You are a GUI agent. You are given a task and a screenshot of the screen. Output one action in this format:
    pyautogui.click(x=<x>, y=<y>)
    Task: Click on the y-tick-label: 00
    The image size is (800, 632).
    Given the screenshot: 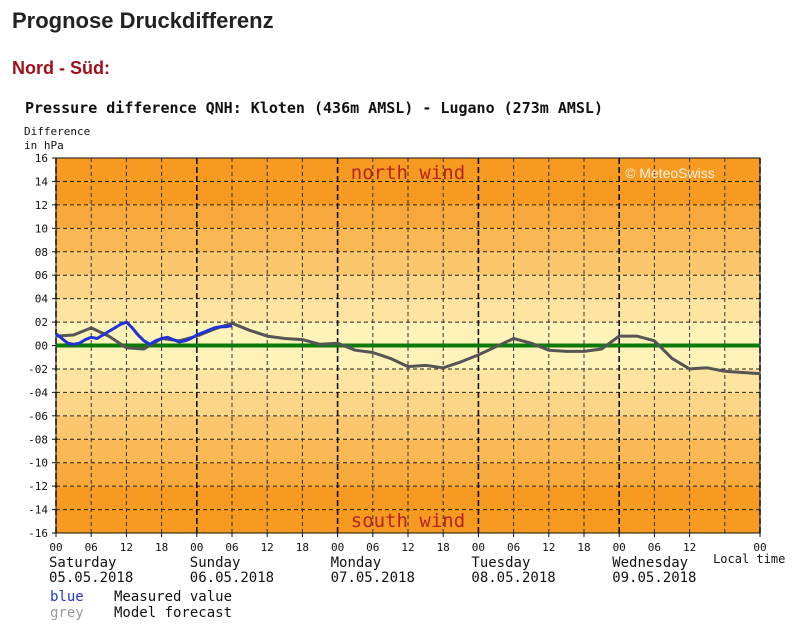 What is the action you would take?
    pyautogui.click(x=41, y=346)
    